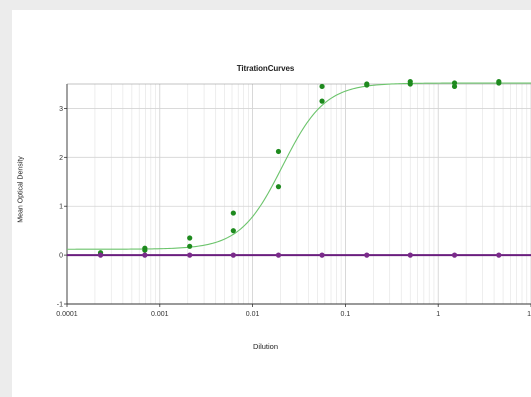  I want to click on x-axis-label: Dilution, so click(265, 346).